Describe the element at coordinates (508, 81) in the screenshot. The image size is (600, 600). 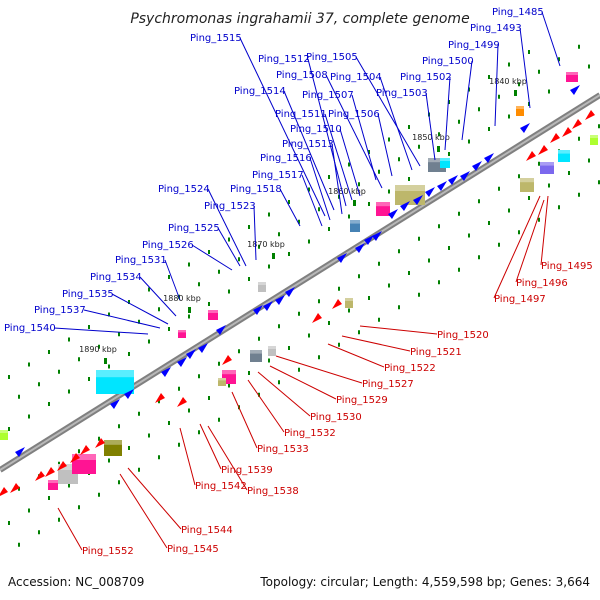
I see `kbp-label: 1840 kbp` at that location.